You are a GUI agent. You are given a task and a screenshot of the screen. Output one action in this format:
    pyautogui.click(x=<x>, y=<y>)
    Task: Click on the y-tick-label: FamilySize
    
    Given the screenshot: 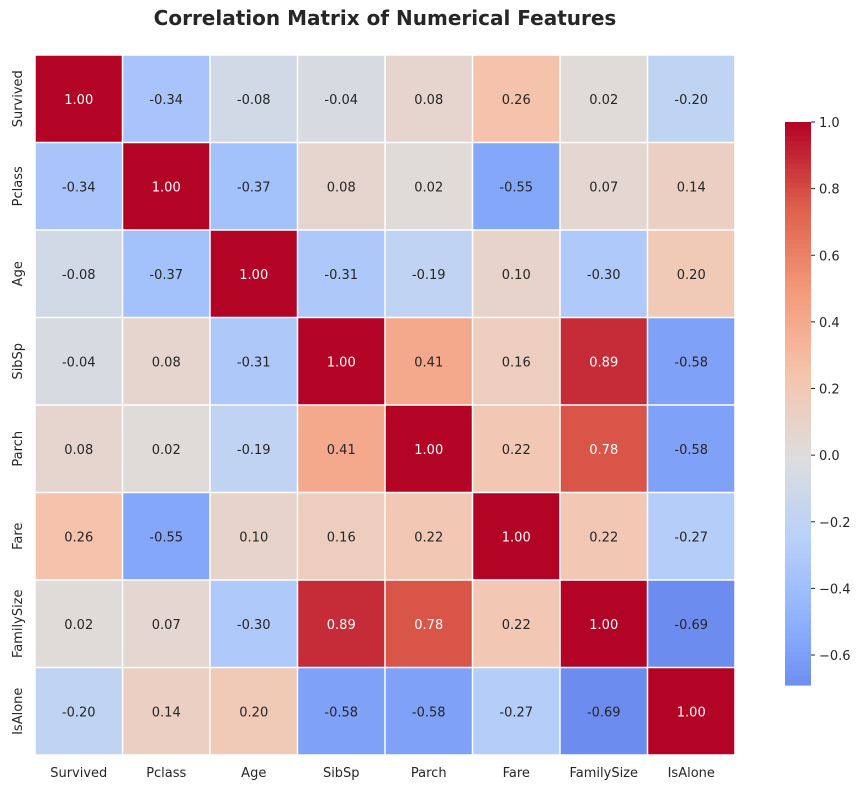 What is the action you would take?
    pyautogui.click(x=18, y=623)
    